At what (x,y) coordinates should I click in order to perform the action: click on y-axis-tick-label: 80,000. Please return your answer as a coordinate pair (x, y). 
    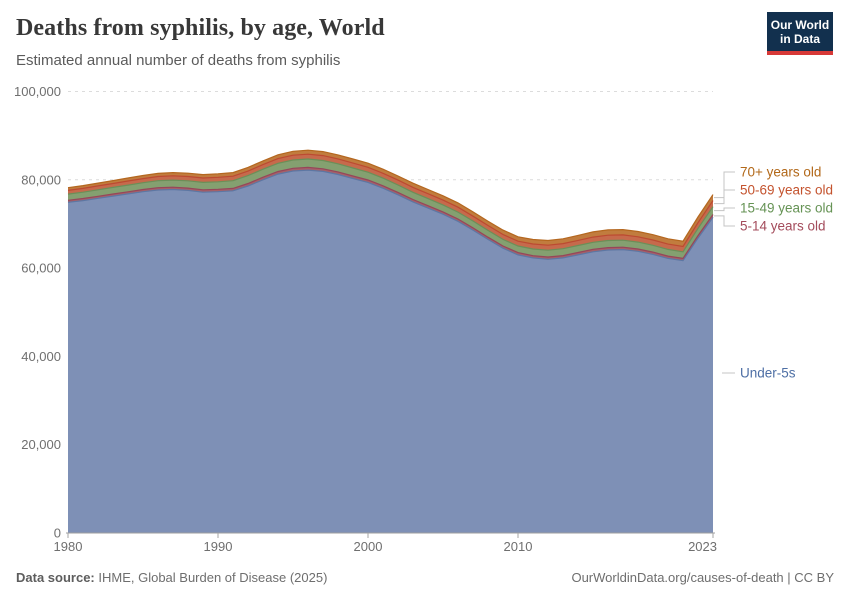
    Looking at the image, I should click on (41, 179).